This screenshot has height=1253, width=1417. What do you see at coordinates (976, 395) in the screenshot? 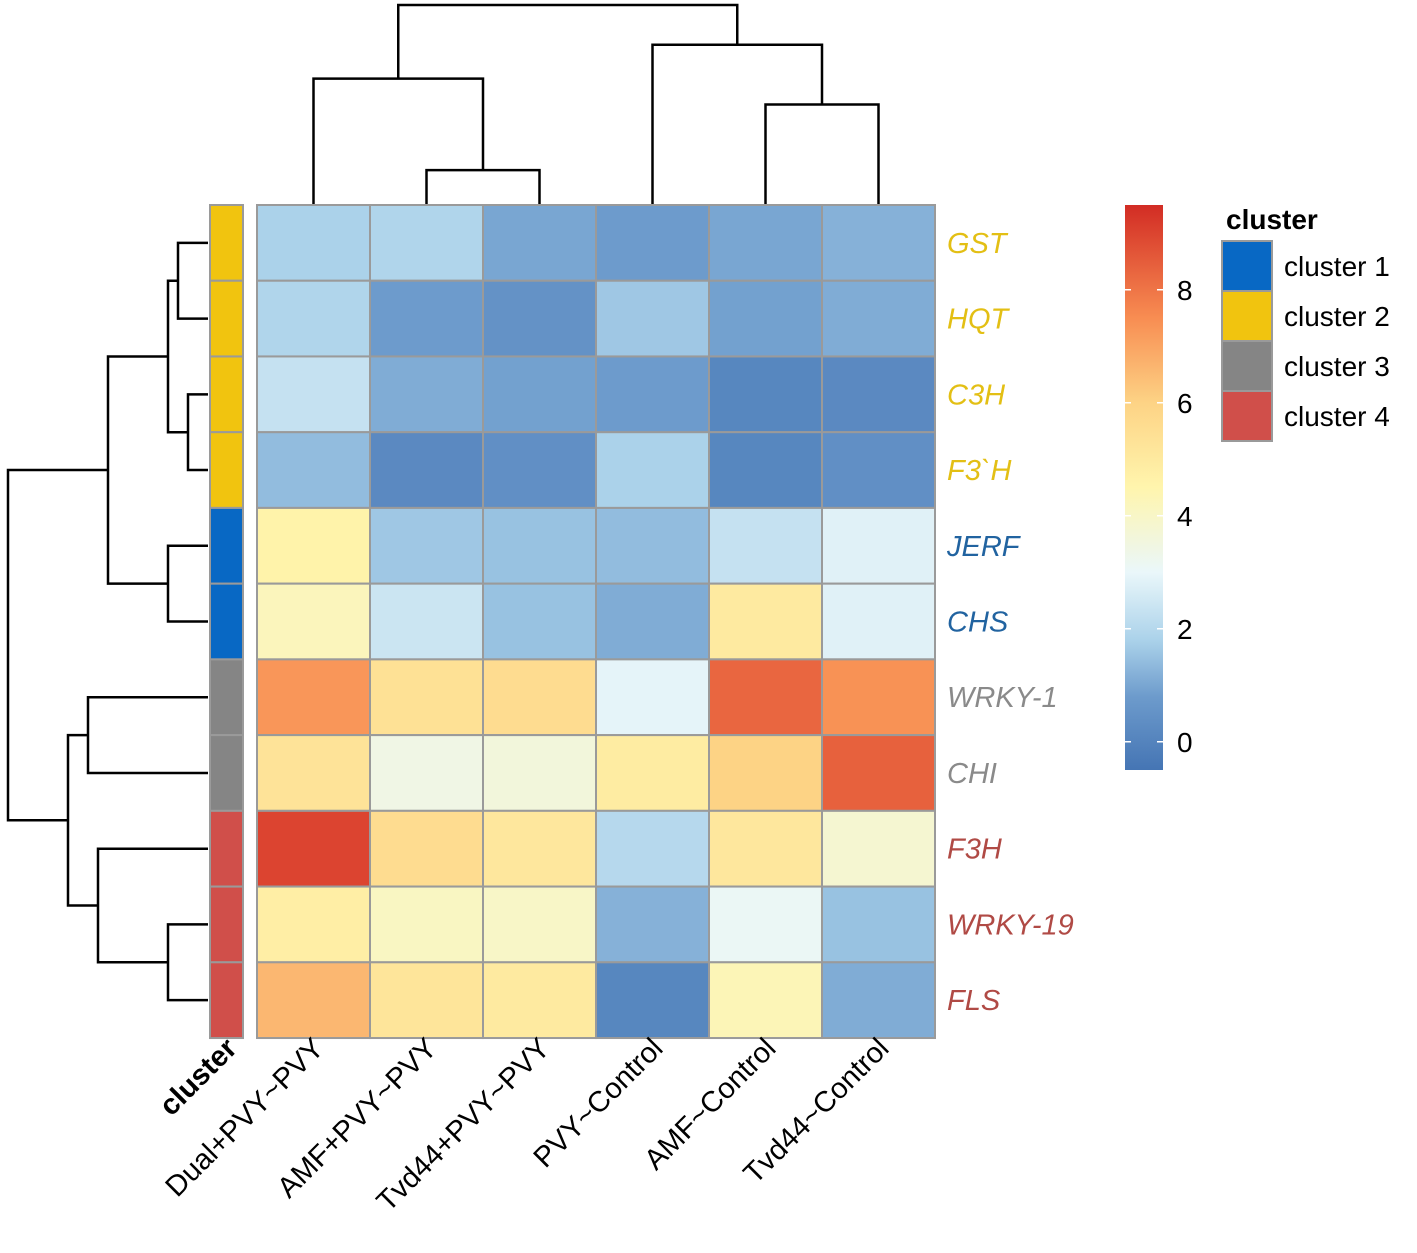
I see `row-label: C3H` at bounding box center [976, 395].